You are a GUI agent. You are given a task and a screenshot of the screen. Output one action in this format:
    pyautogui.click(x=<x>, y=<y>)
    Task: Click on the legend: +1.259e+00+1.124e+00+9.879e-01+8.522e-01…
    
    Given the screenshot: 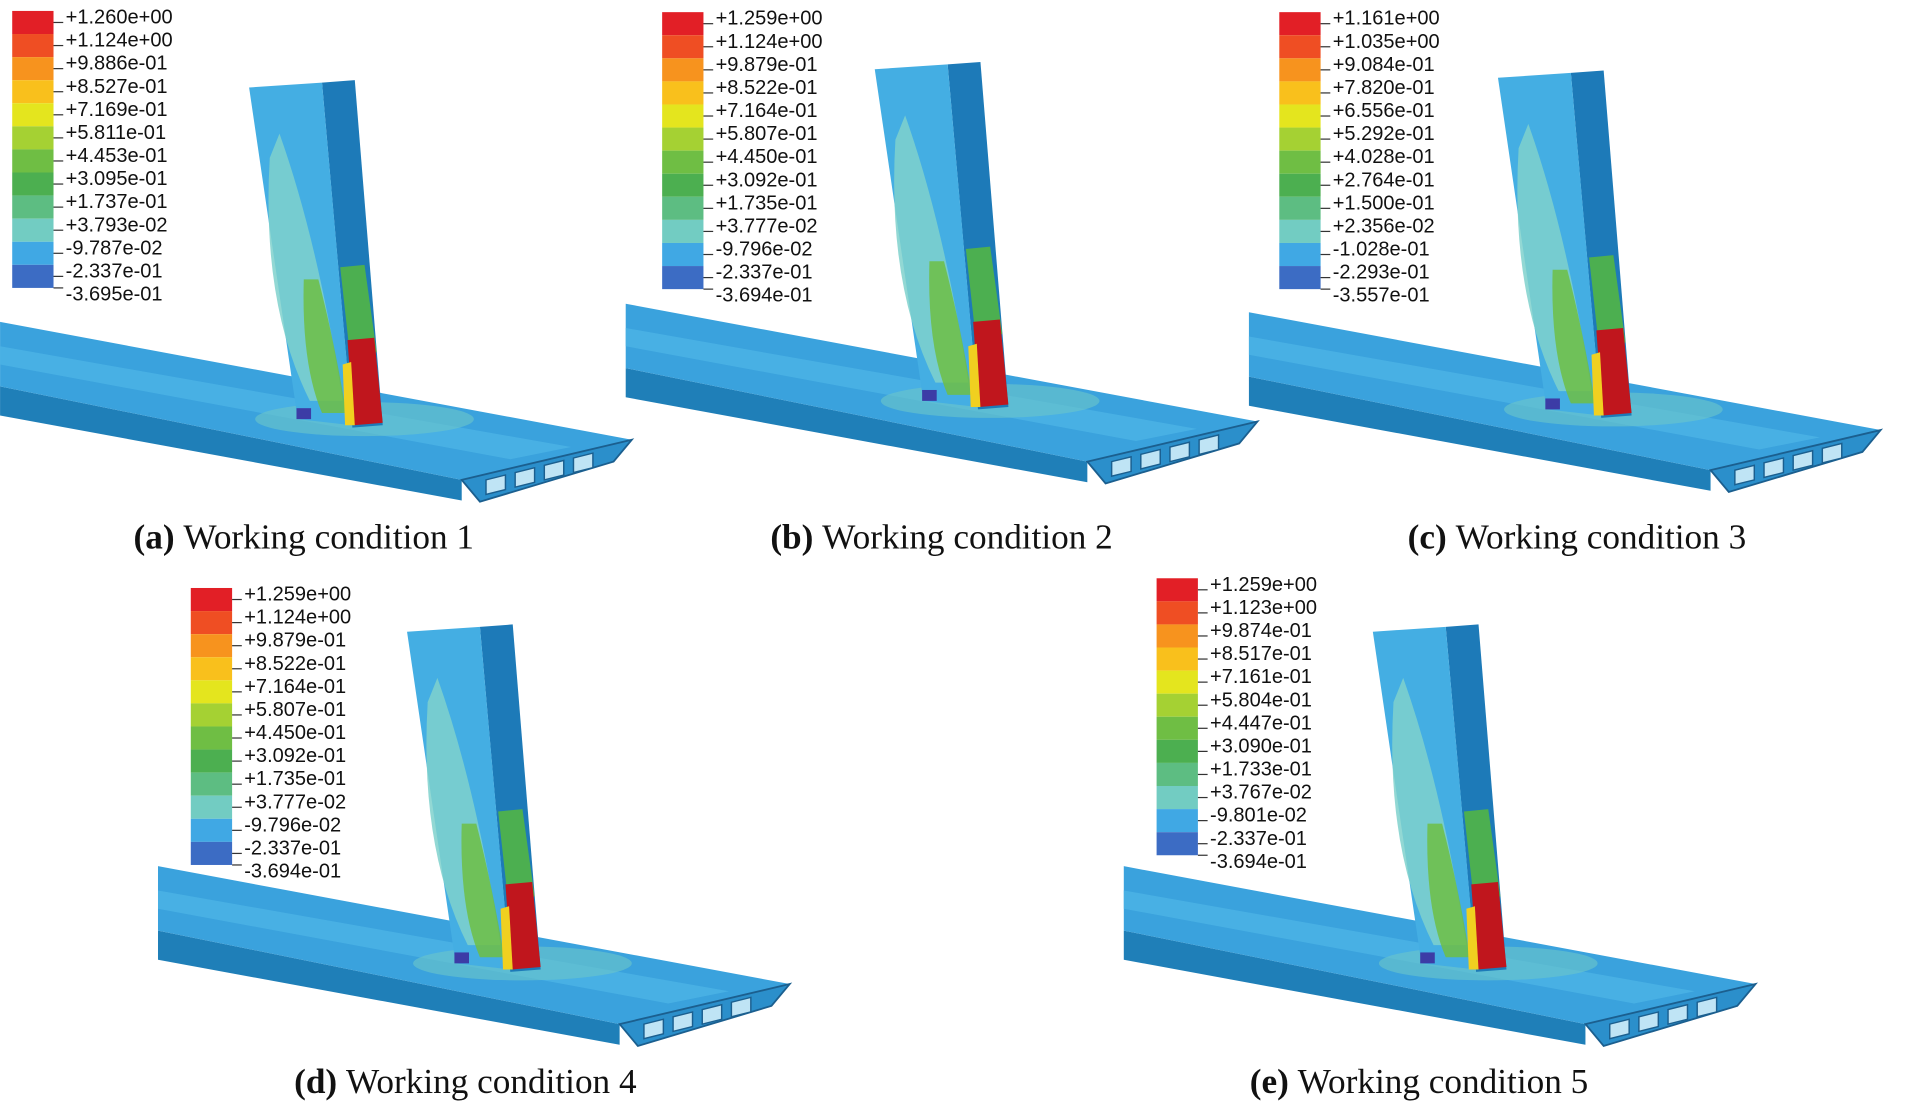 What is the action you would take?
    pyautogui.click(x=742, y=157)
    